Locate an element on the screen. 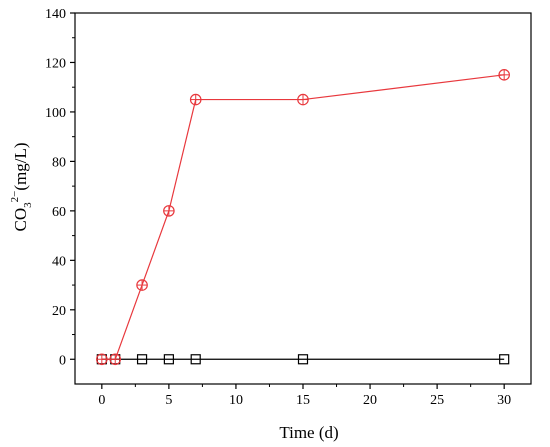  x-axis-title: Time (d) is located at coordinates (308, 432).